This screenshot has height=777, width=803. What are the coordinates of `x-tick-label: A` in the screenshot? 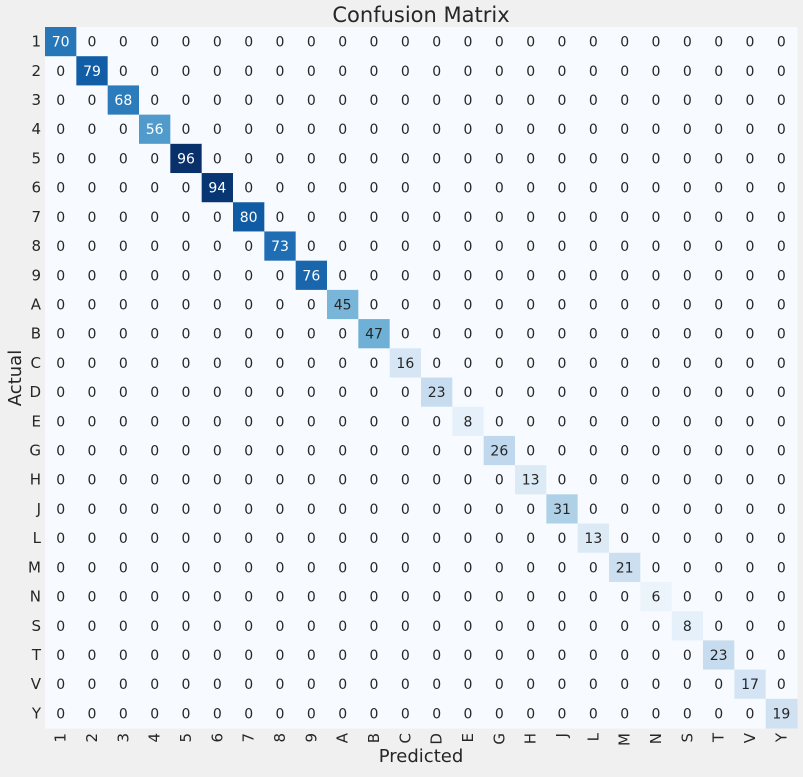 It's located at (343, 737).